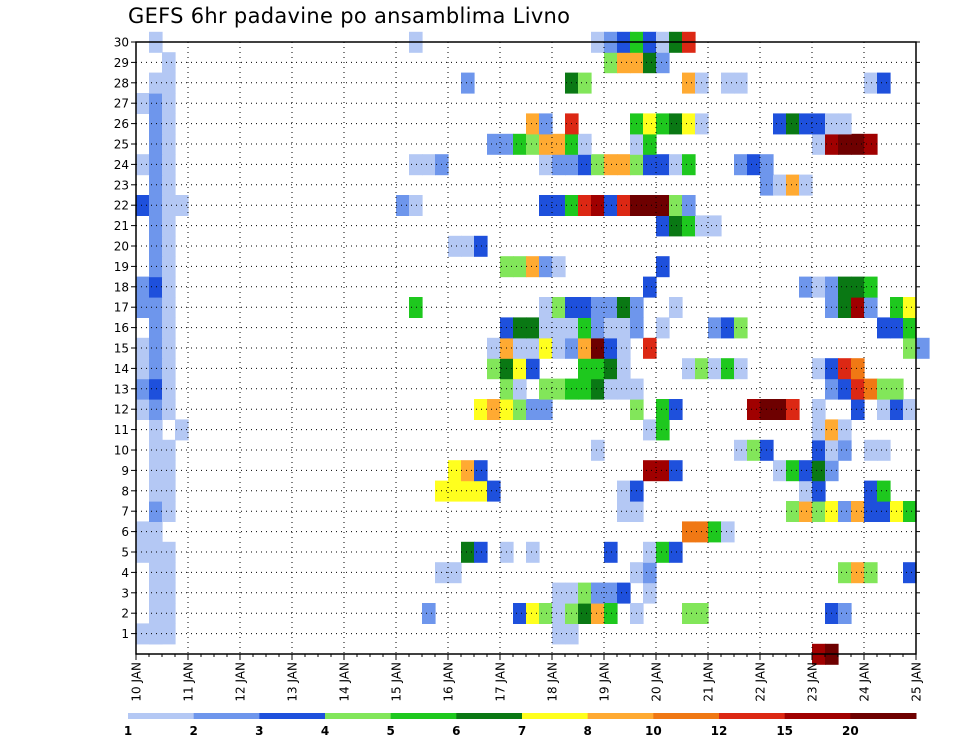  Describe the element at coordinates (501, 682) in the screenshot. I see `x-tick-label: 17 JAN` at that location.